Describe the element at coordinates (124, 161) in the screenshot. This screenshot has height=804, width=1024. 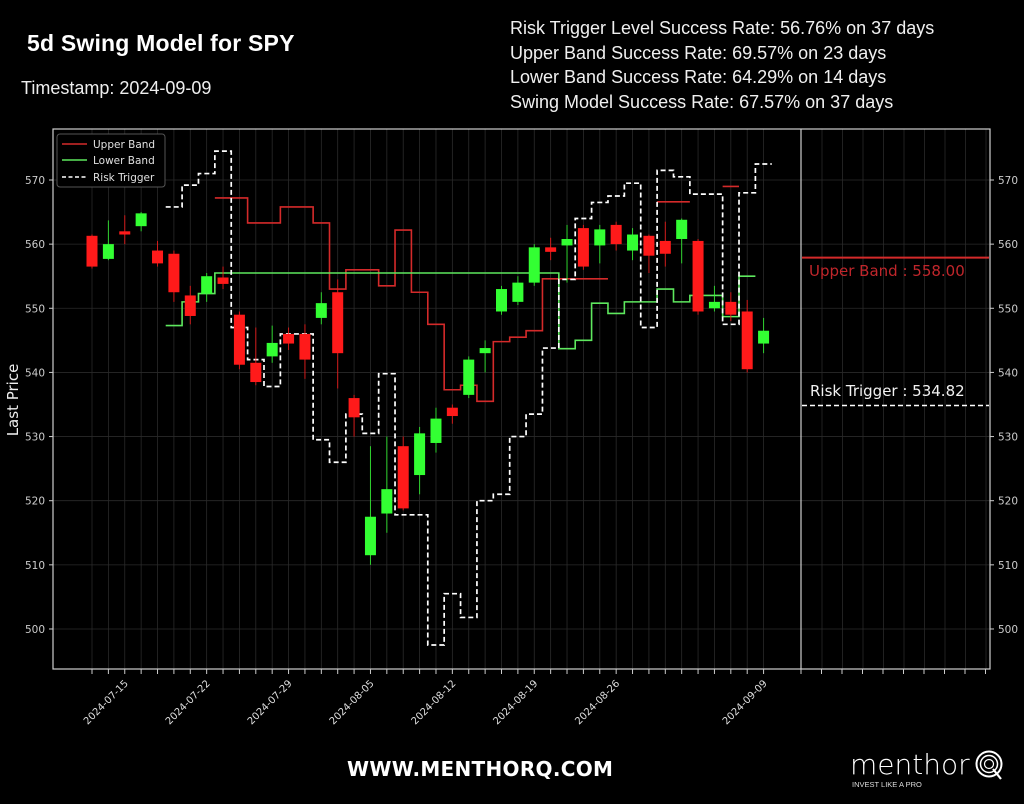
I see `legend-lower-band: Lower Band` at that location.